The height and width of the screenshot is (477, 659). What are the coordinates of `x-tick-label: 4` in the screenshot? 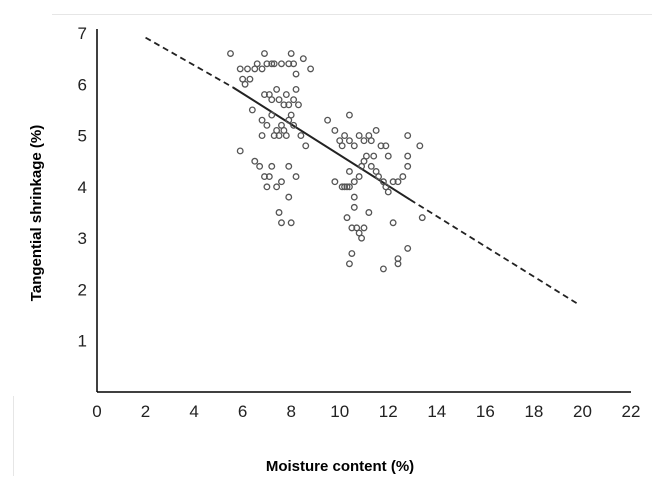 It's located at (193, 411).